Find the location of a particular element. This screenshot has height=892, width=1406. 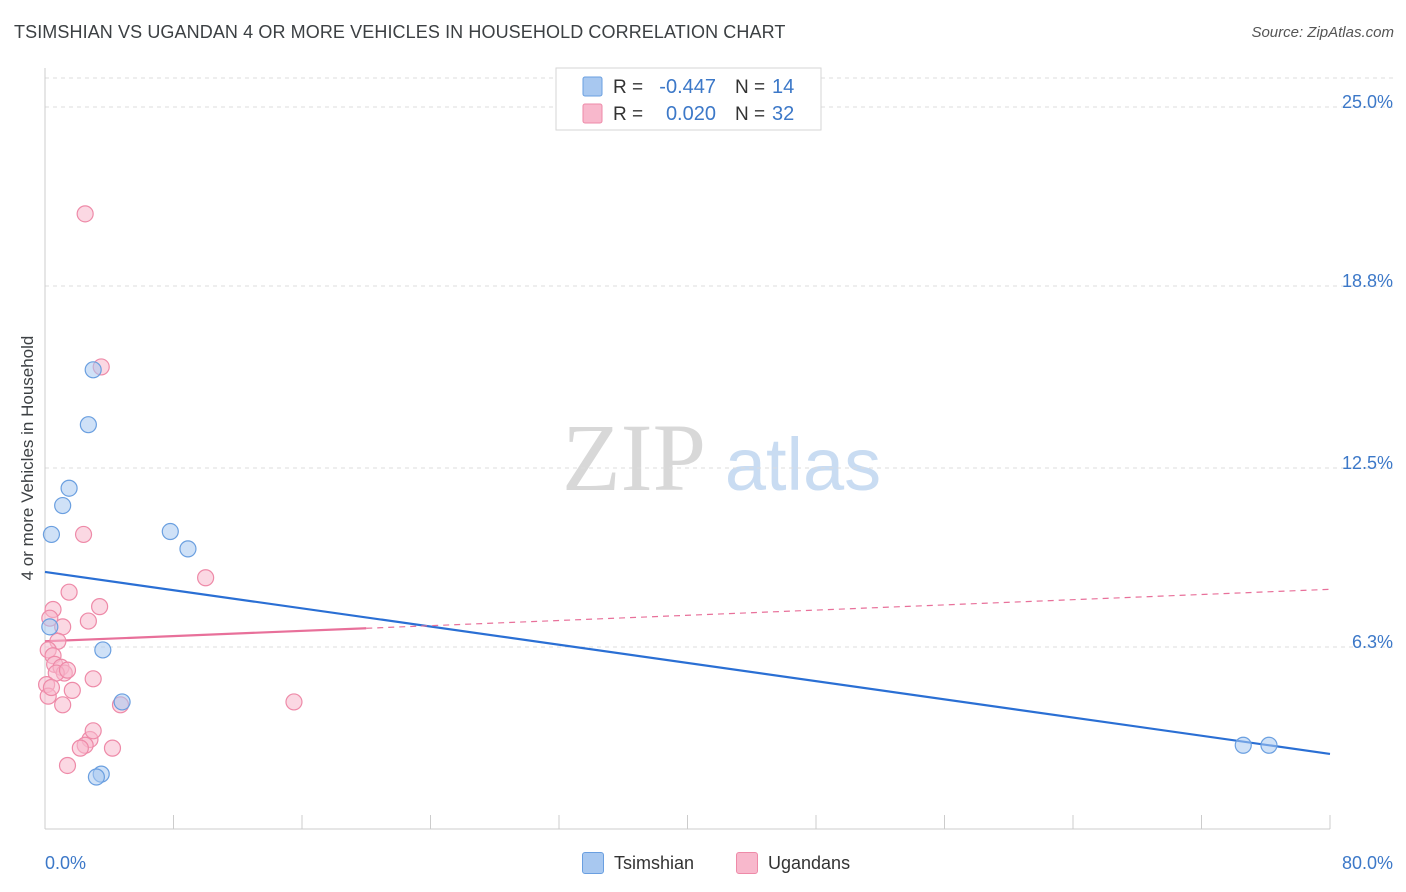

legend-item-tsimshian: Tsimshian is located at coordinates (638, 863).